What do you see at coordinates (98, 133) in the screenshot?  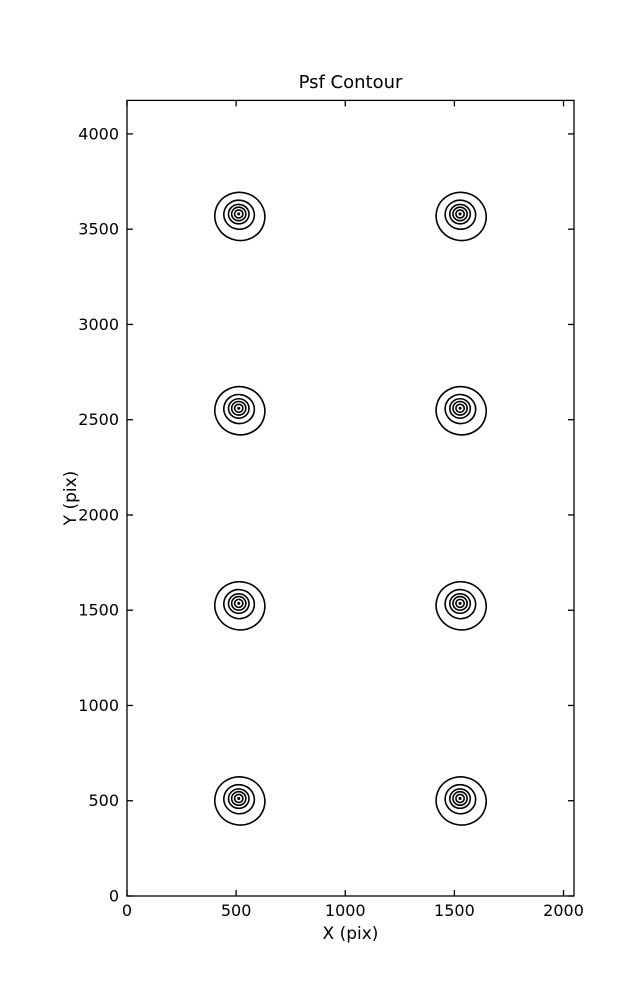 I see `y-tick-label: 4000` at bounding box center [98, 133].